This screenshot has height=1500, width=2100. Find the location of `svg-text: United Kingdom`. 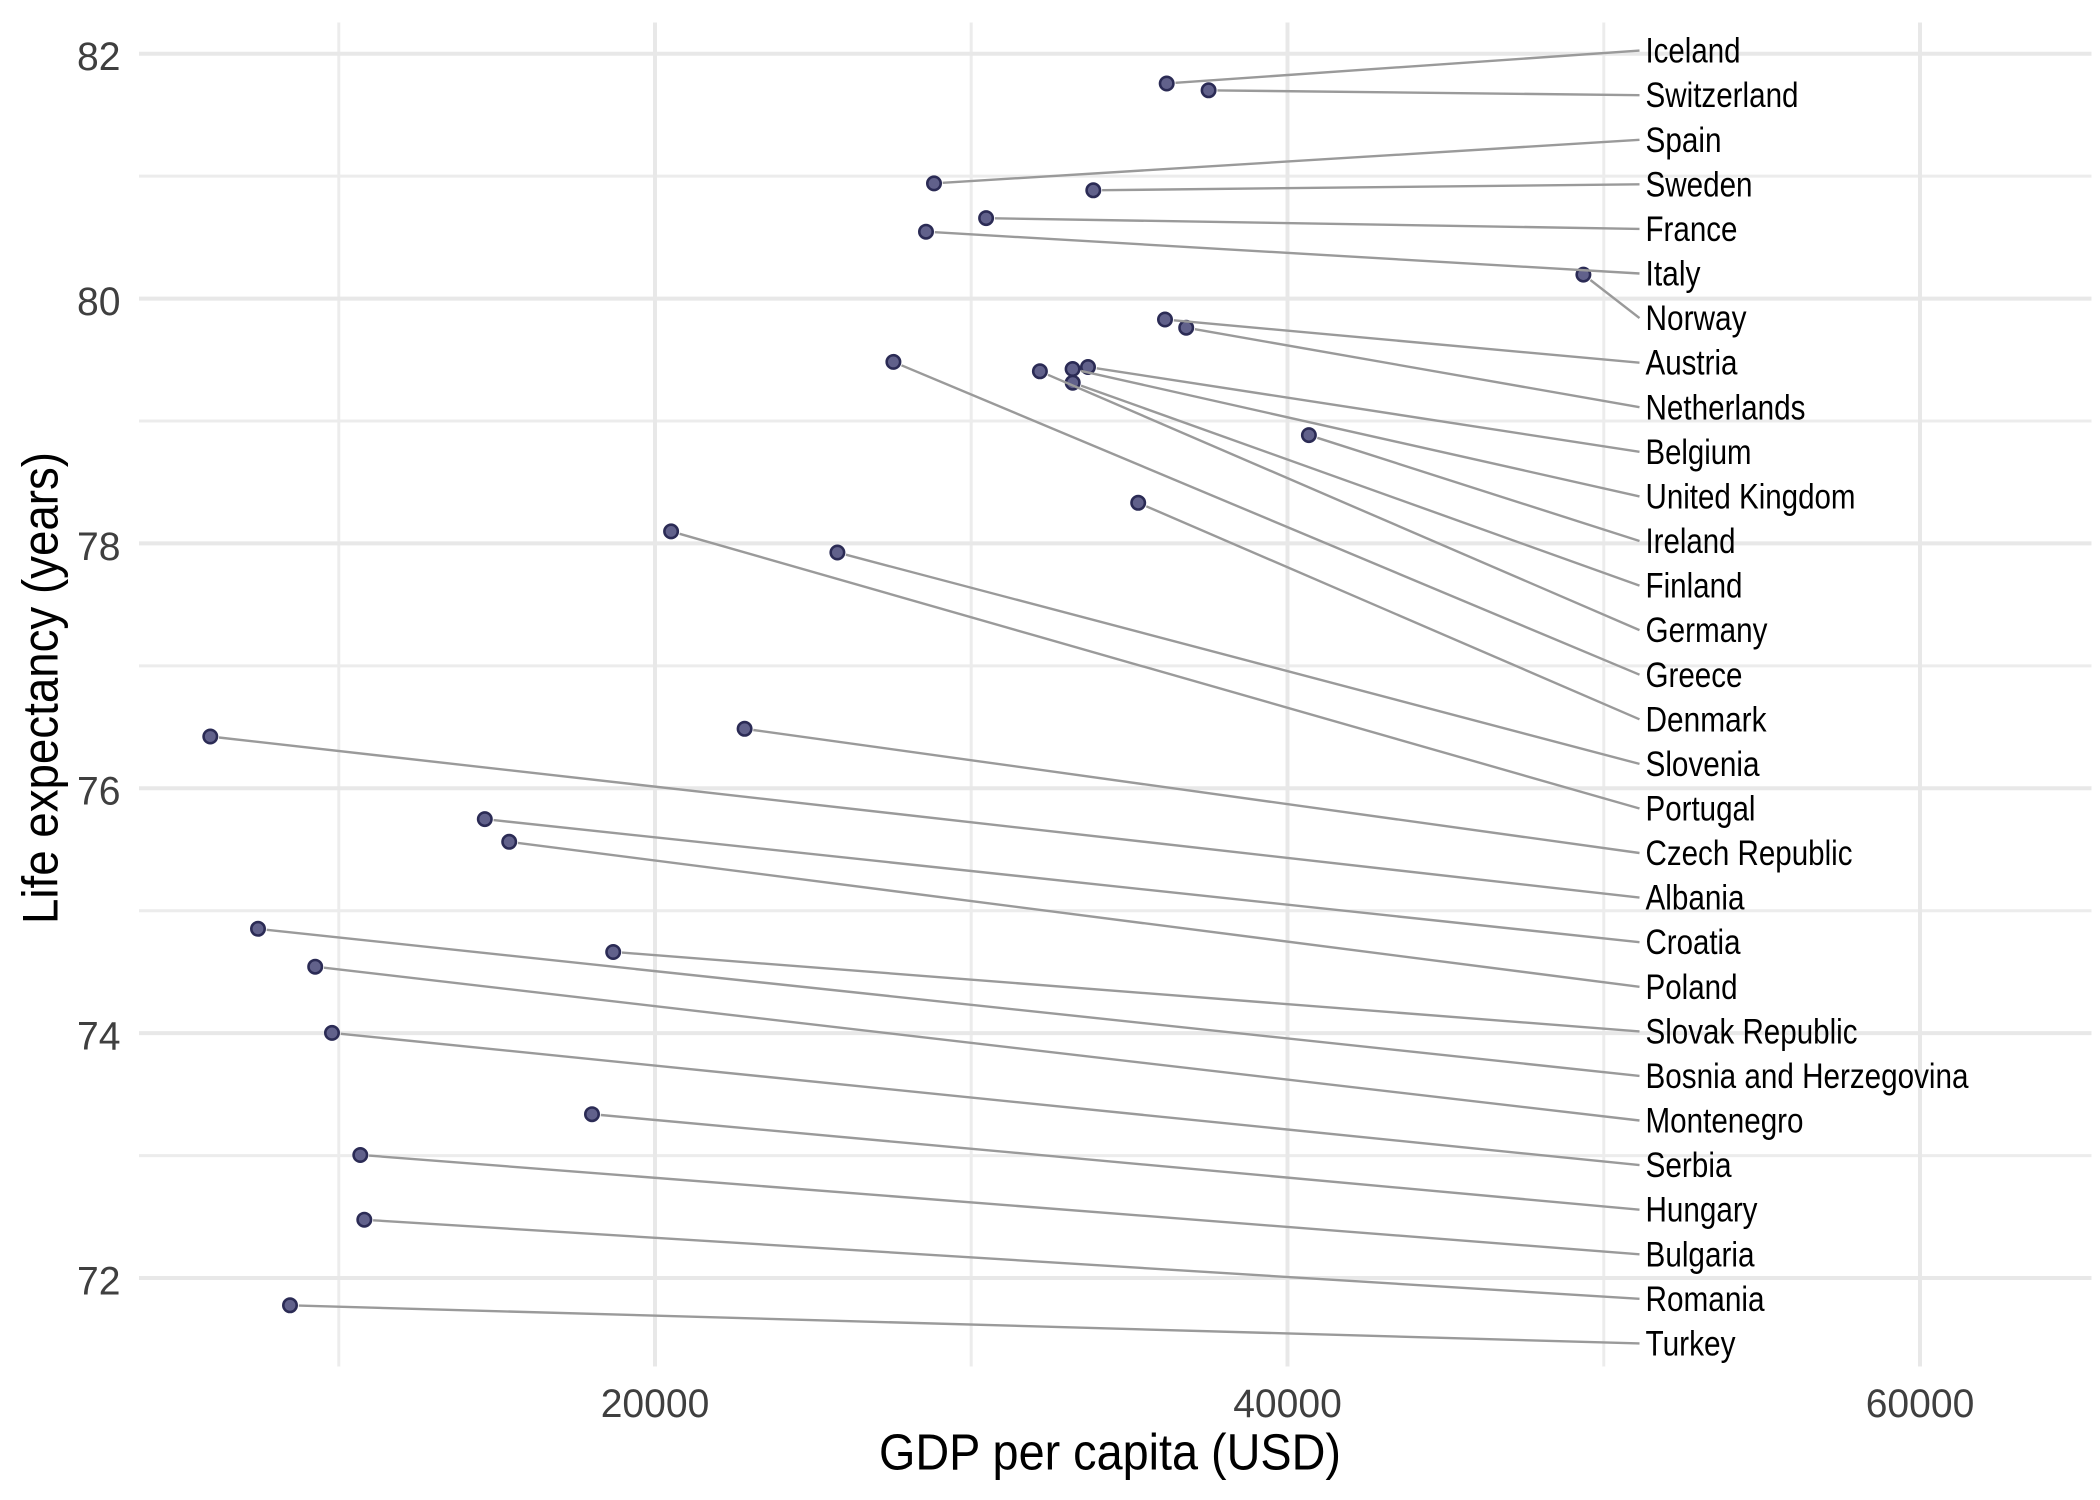

svg-text: United Kingdom is located at coordinates (1751, 496).